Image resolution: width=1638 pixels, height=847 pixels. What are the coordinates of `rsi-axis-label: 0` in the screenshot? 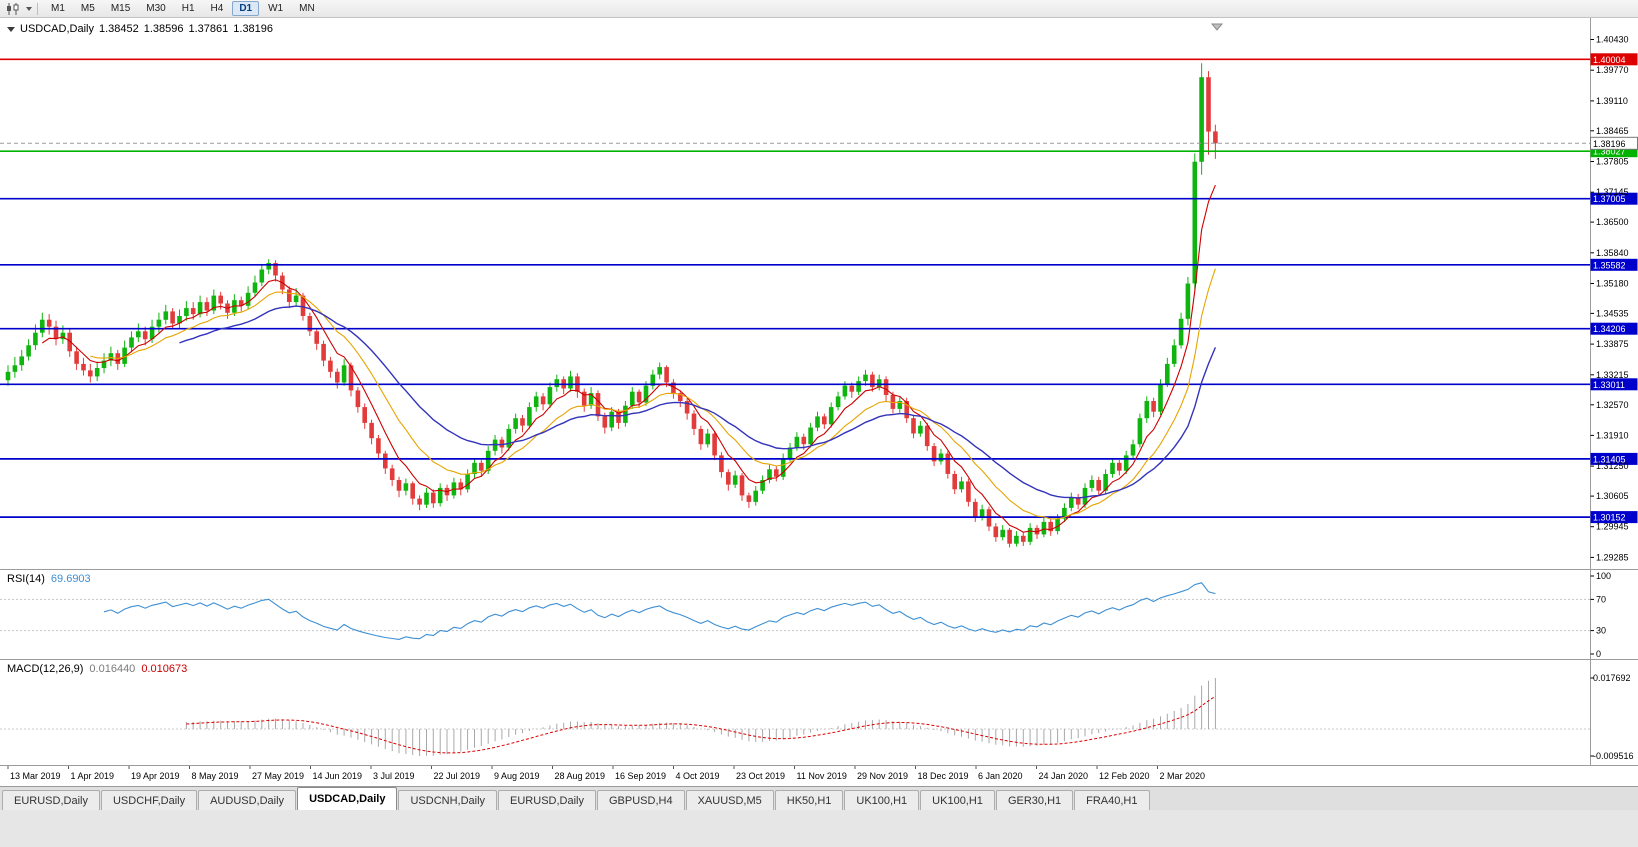 It's located at (1598, 654).